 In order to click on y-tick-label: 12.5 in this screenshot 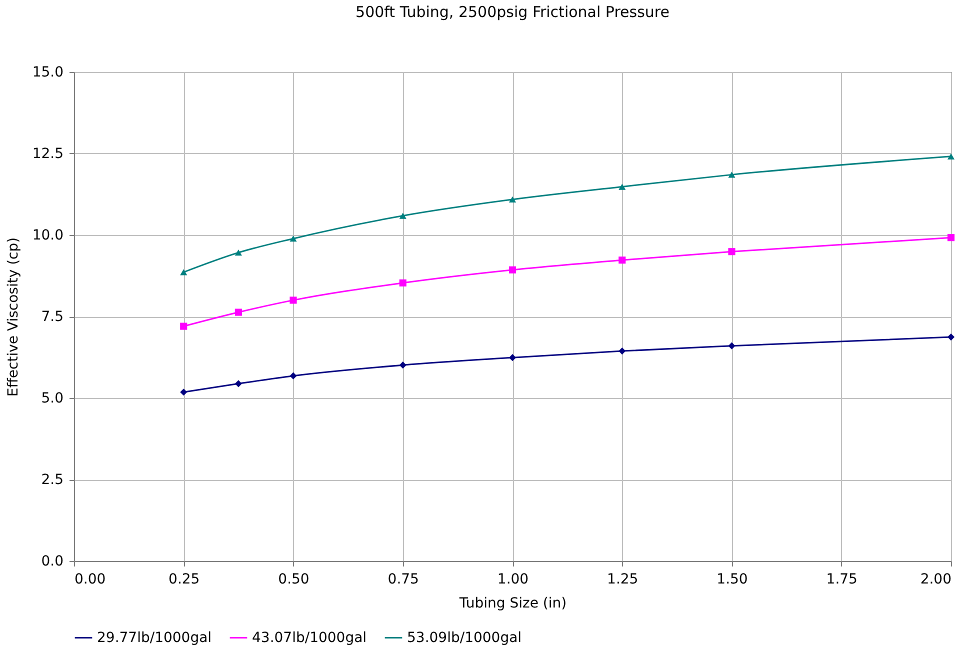, I will do `click(48, 154)`.